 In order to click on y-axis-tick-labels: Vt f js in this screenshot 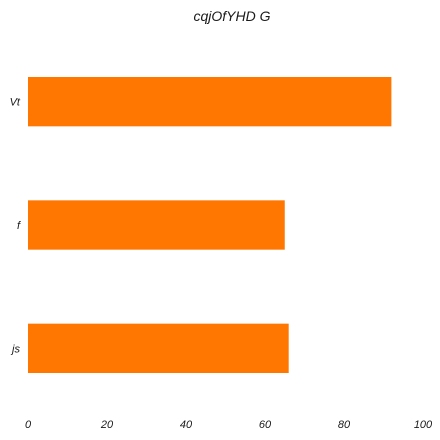, I will do `click(15, 226)`.